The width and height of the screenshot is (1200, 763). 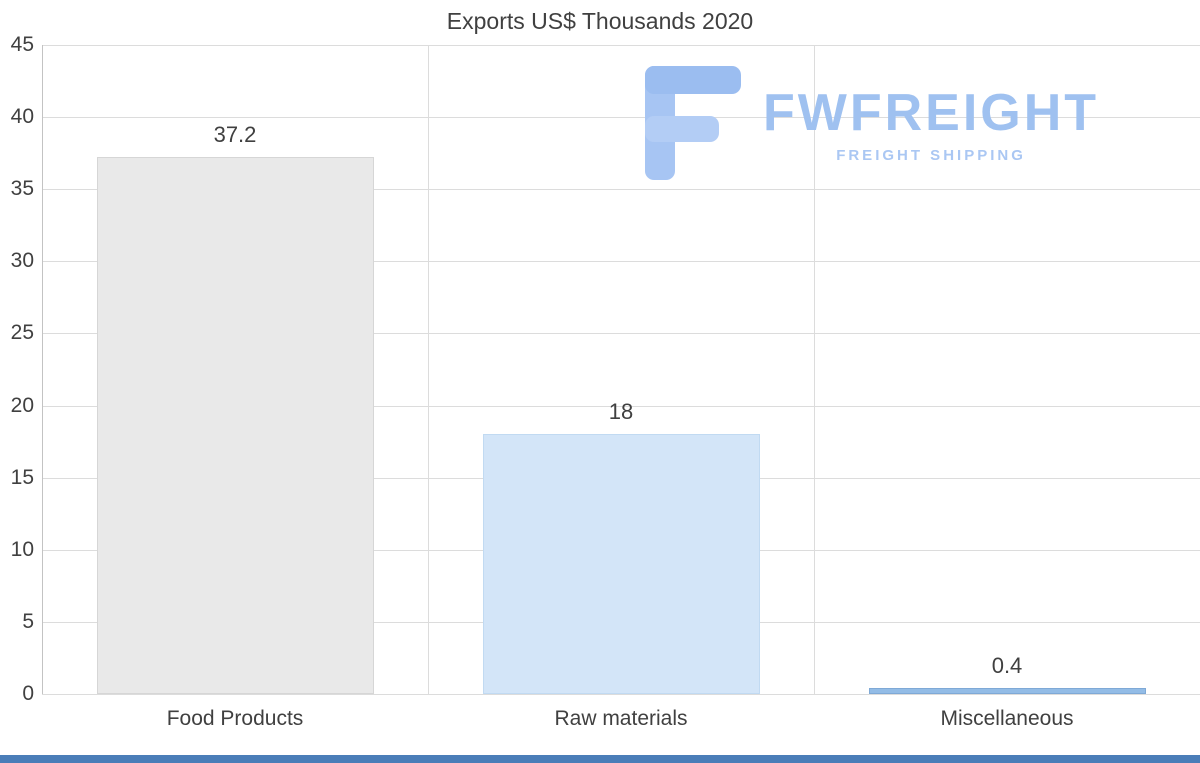 I want to click on category-label-food-products: Food Products, so click(x=235, y=718).